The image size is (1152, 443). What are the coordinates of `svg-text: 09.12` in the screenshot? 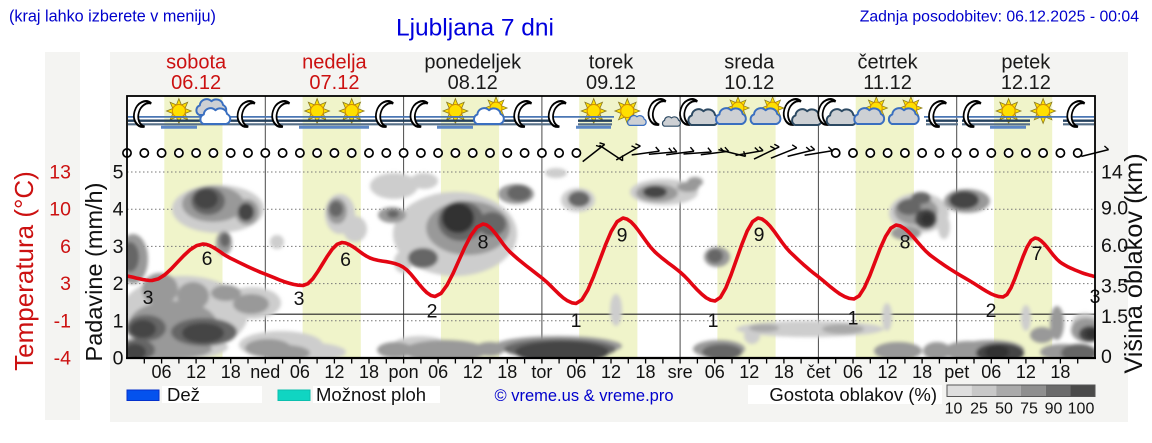 It's located at (611, 83).